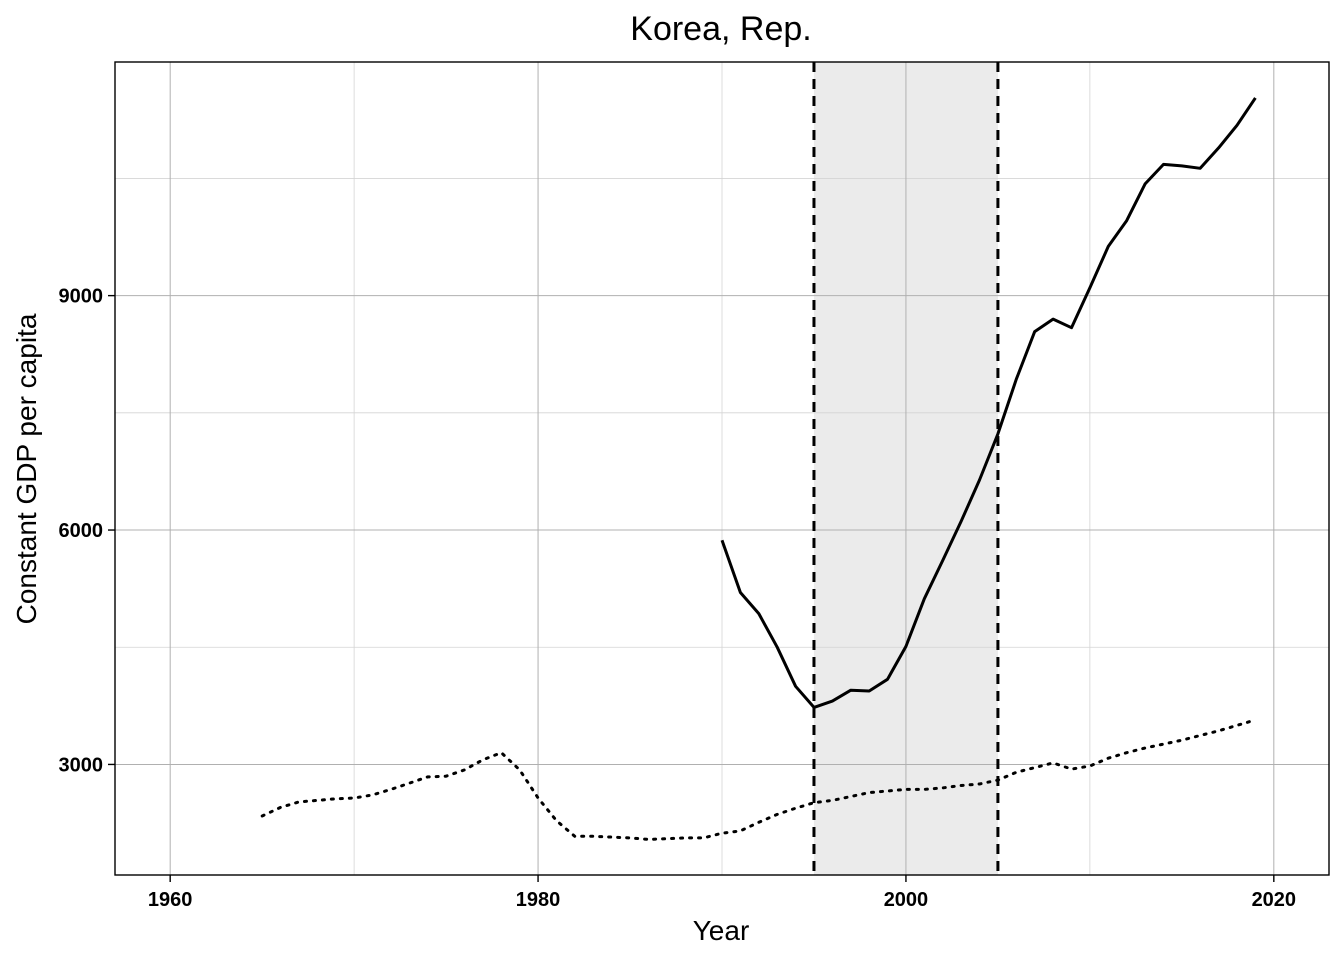 The image size is (1344, 960). What do you see at coordinates (721, 930) in the screenshot?
I see `x-axis-title: Year` at bounding box center [721, 930].